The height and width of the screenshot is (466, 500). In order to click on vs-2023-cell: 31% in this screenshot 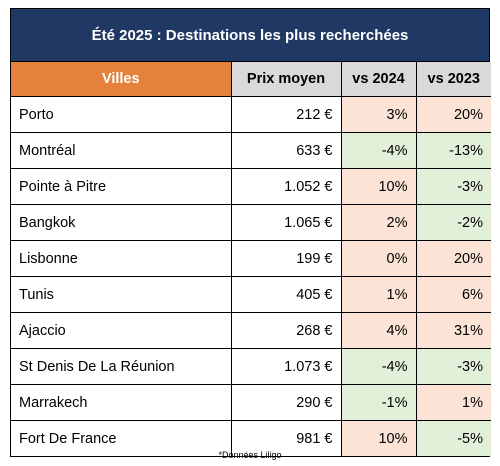, I will do `click(453, 330)`.